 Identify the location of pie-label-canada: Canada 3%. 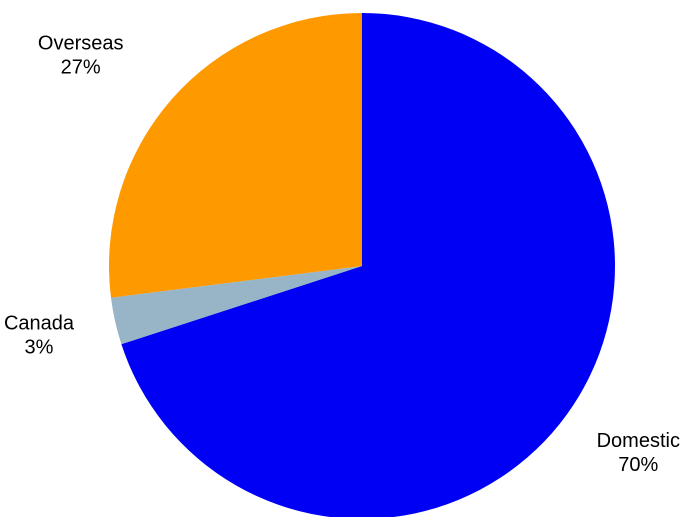
(39, 335).